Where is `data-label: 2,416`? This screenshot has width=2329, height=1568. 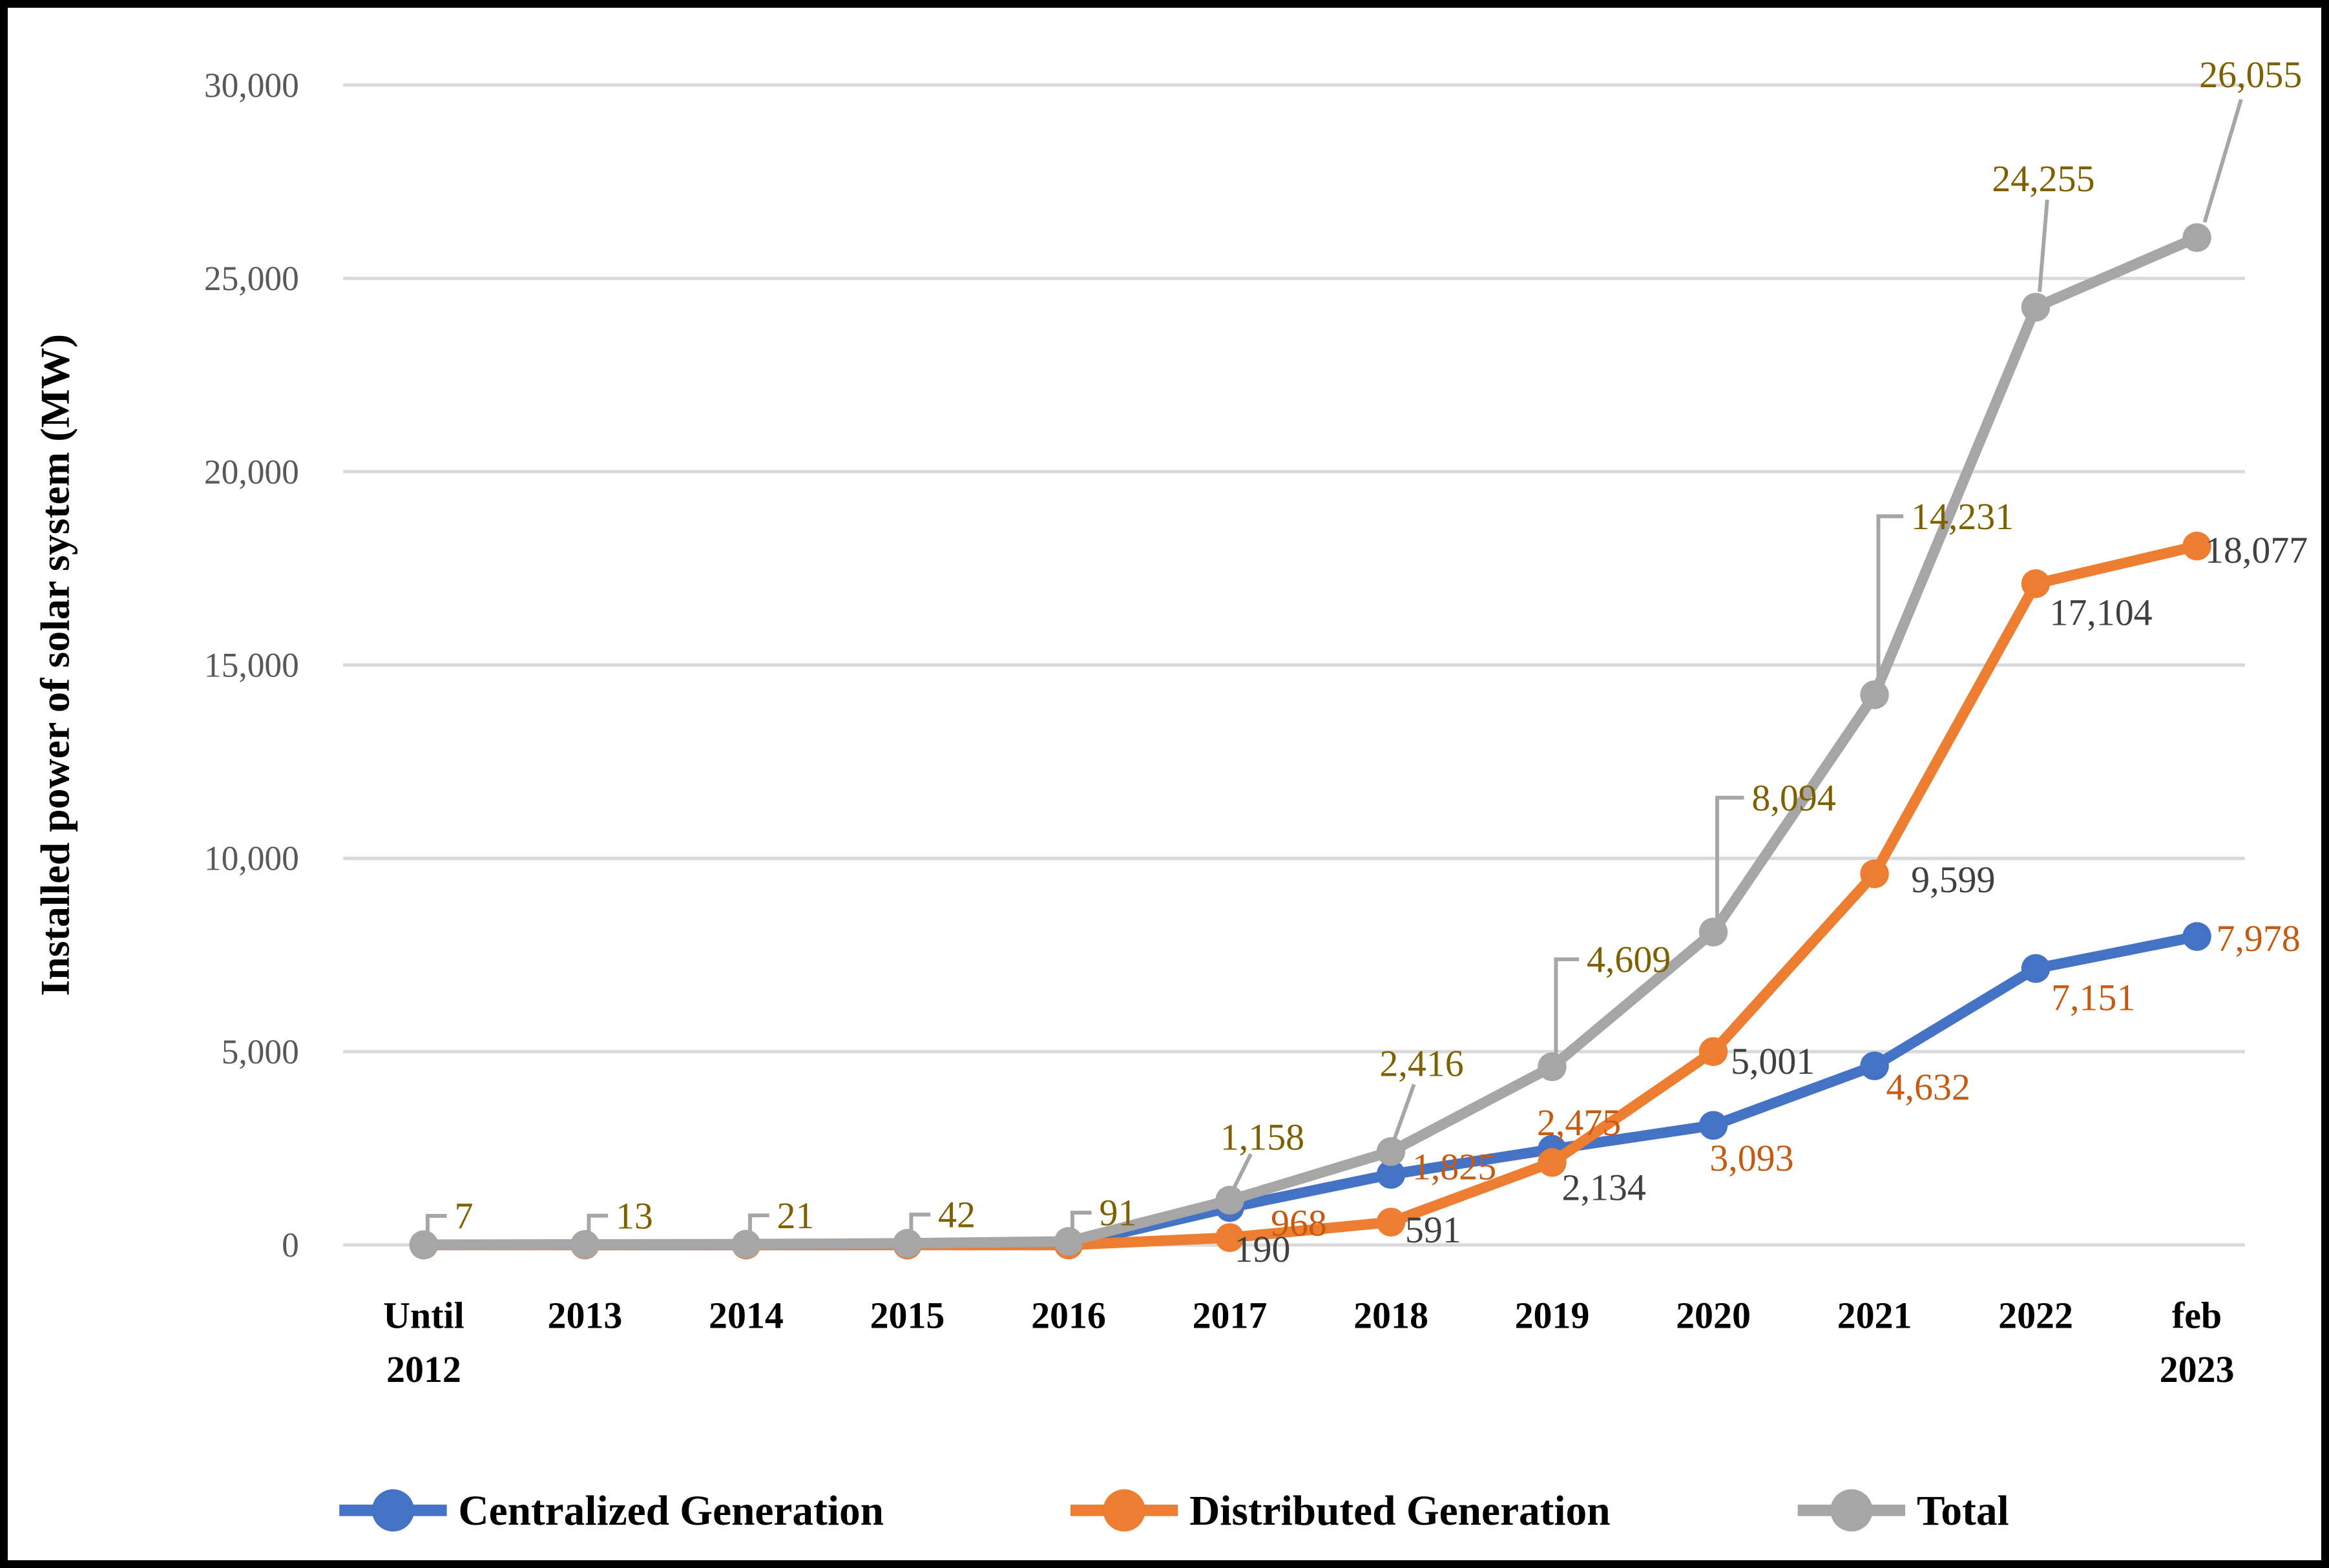 data-label: 2,416 is located at coordinates (1421, 1063).